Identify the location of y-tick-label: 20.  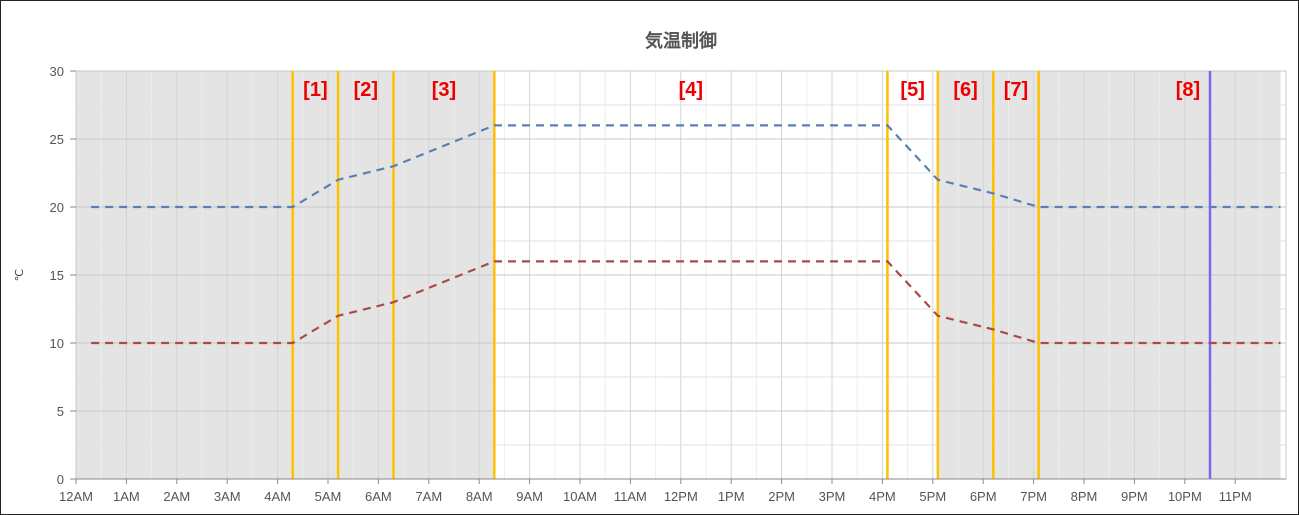
(57, 207).